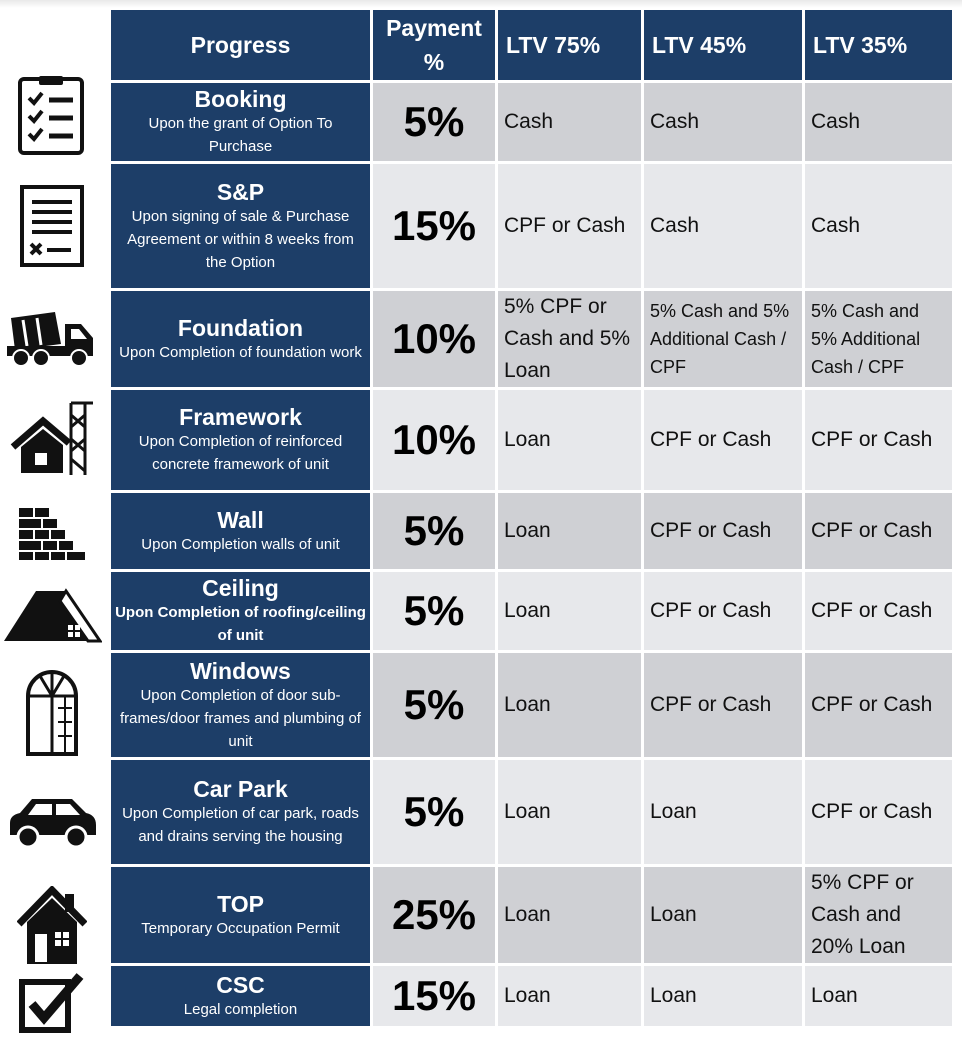  What do you see at coordinates (878, 915) in the screenshot?
I see `ltv35-value: 5% CPF or Cash and 20% Loan` at bounding box center [878, 915].